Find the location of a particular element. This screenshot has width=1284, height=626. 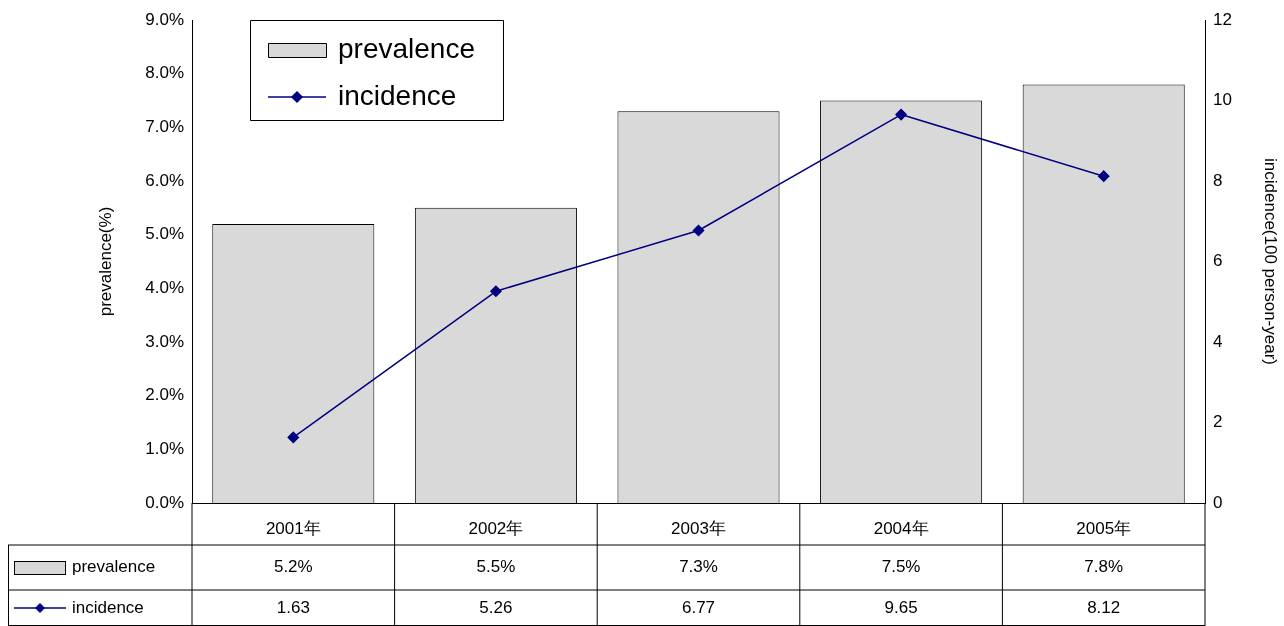

y-tick-label: 1.0% is located at coordinates (164, 449).